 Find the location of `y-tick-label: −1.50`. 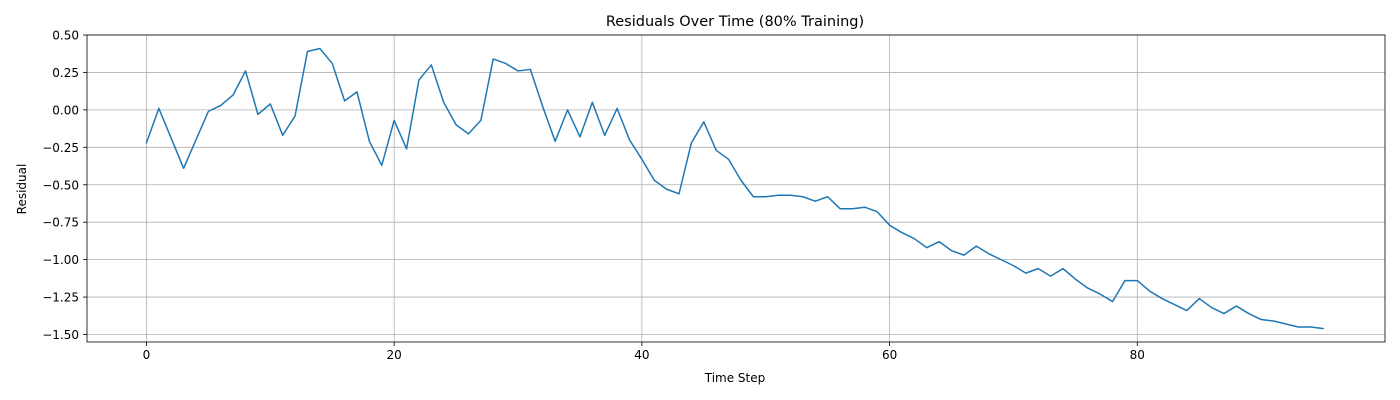

y-tick-label: −1.50 is located at coordinates (60, 335).